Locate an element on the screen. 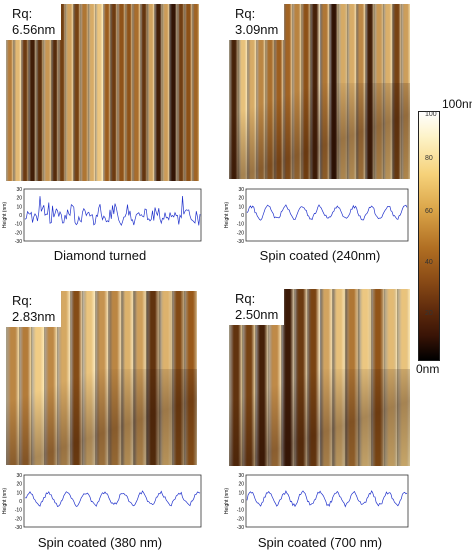  height-color-scale: 100nm 0nm 100 80 60 40 20 is located at coordinates (444, 236).